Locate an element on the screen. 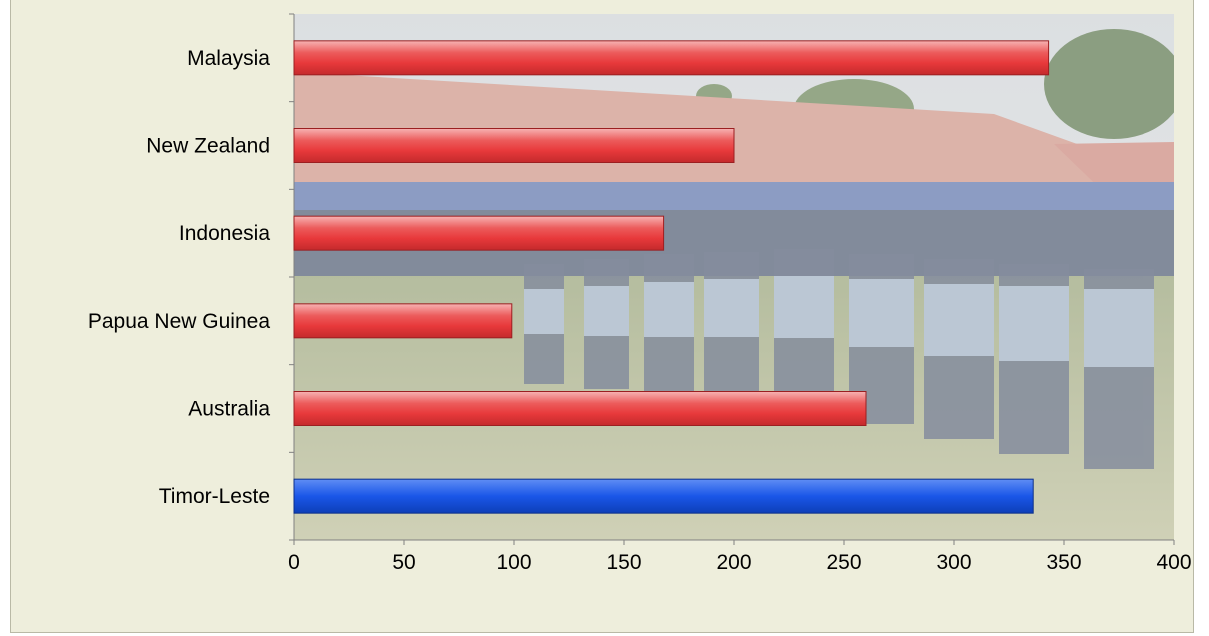  x-tick-label: 50 is located at coordinates (403, 562).